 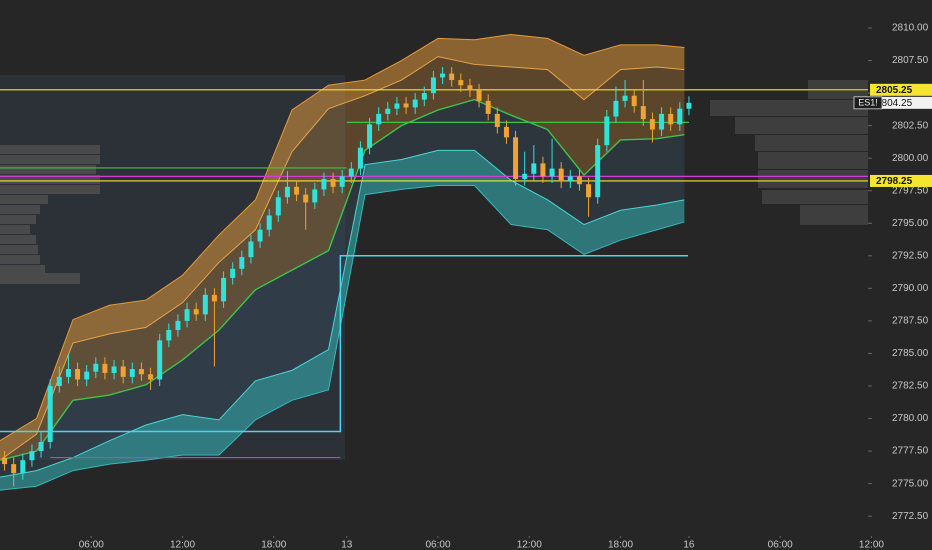 What do you see at coordinates (894, 90) in the screenshot?
I see `level-label: 2805.25` at bounding box center [894, 90].